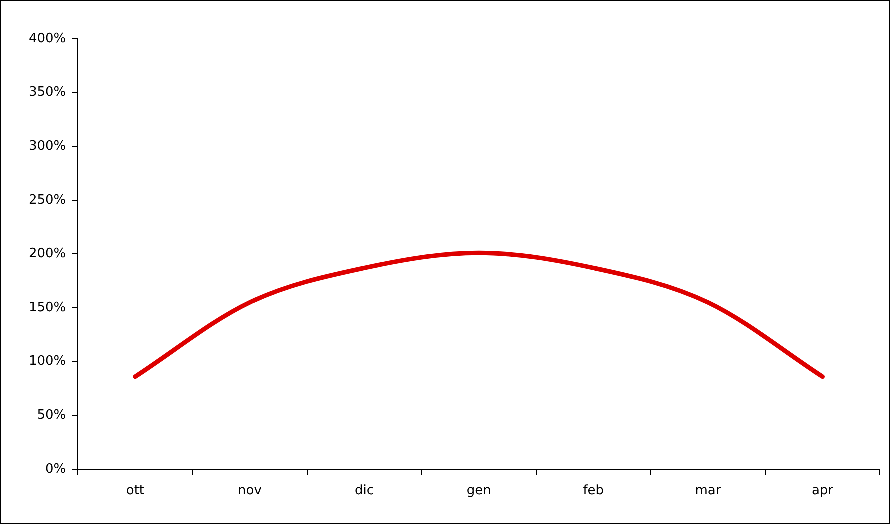  What do you see at coordinates (593, 491) in the screenshot?
I see `x-tick-label: feb` at bounding box center [593, 491].